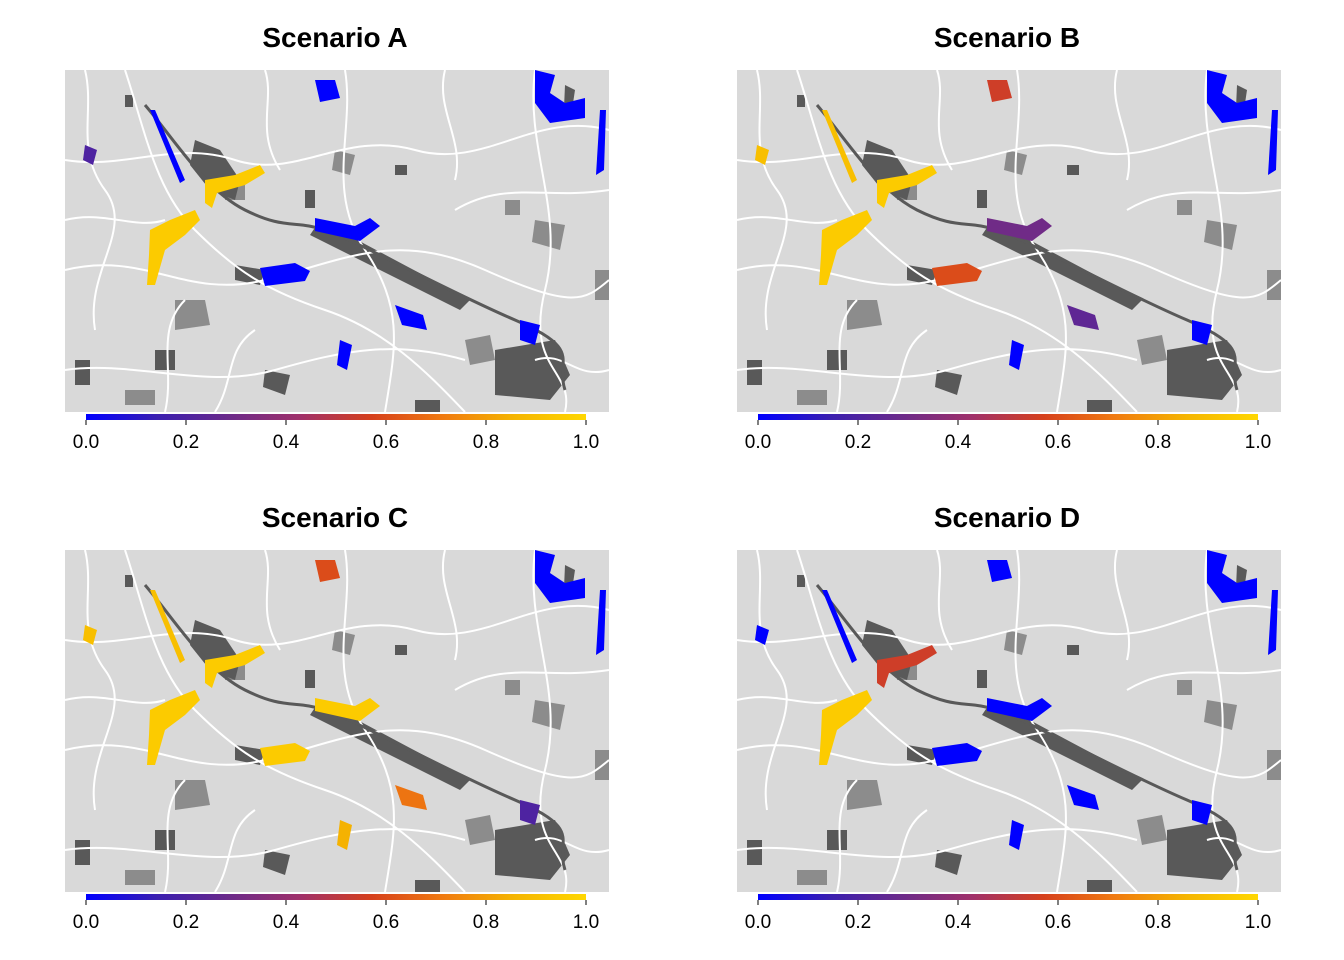 The width and height of the screenshot is (1344, 960). What do you see at coordinates (758, 442) in the screenshot?
I see `tick-0: 0.0` at bounding box center [758, 442].